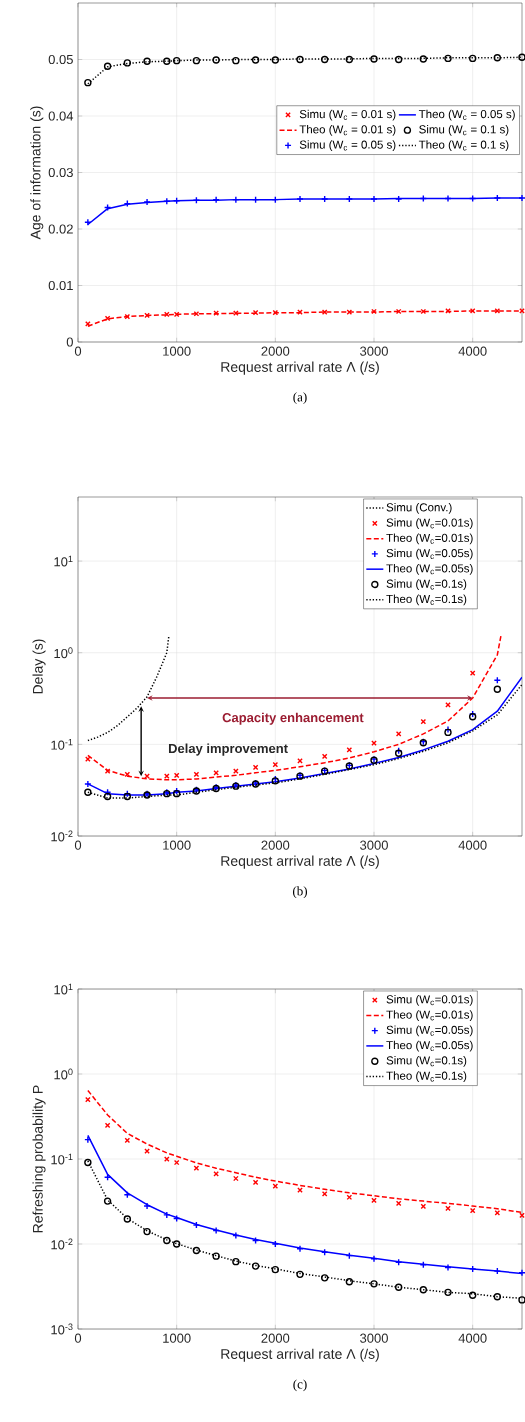  I want to click on legend-label: Theo (W$_{c}$=0.1s), so click(426, 1077).